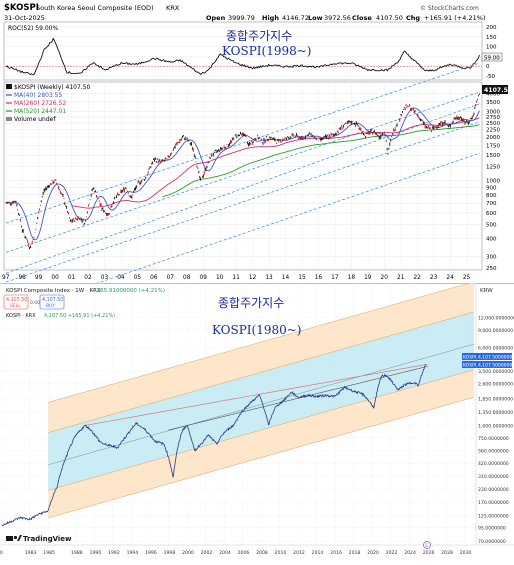 The image size is (514, 565). What do you see at coordinates (318, 553) in the screenshot?
I see `bottom-time-tick: 2014` at bounding box center [318, 553].